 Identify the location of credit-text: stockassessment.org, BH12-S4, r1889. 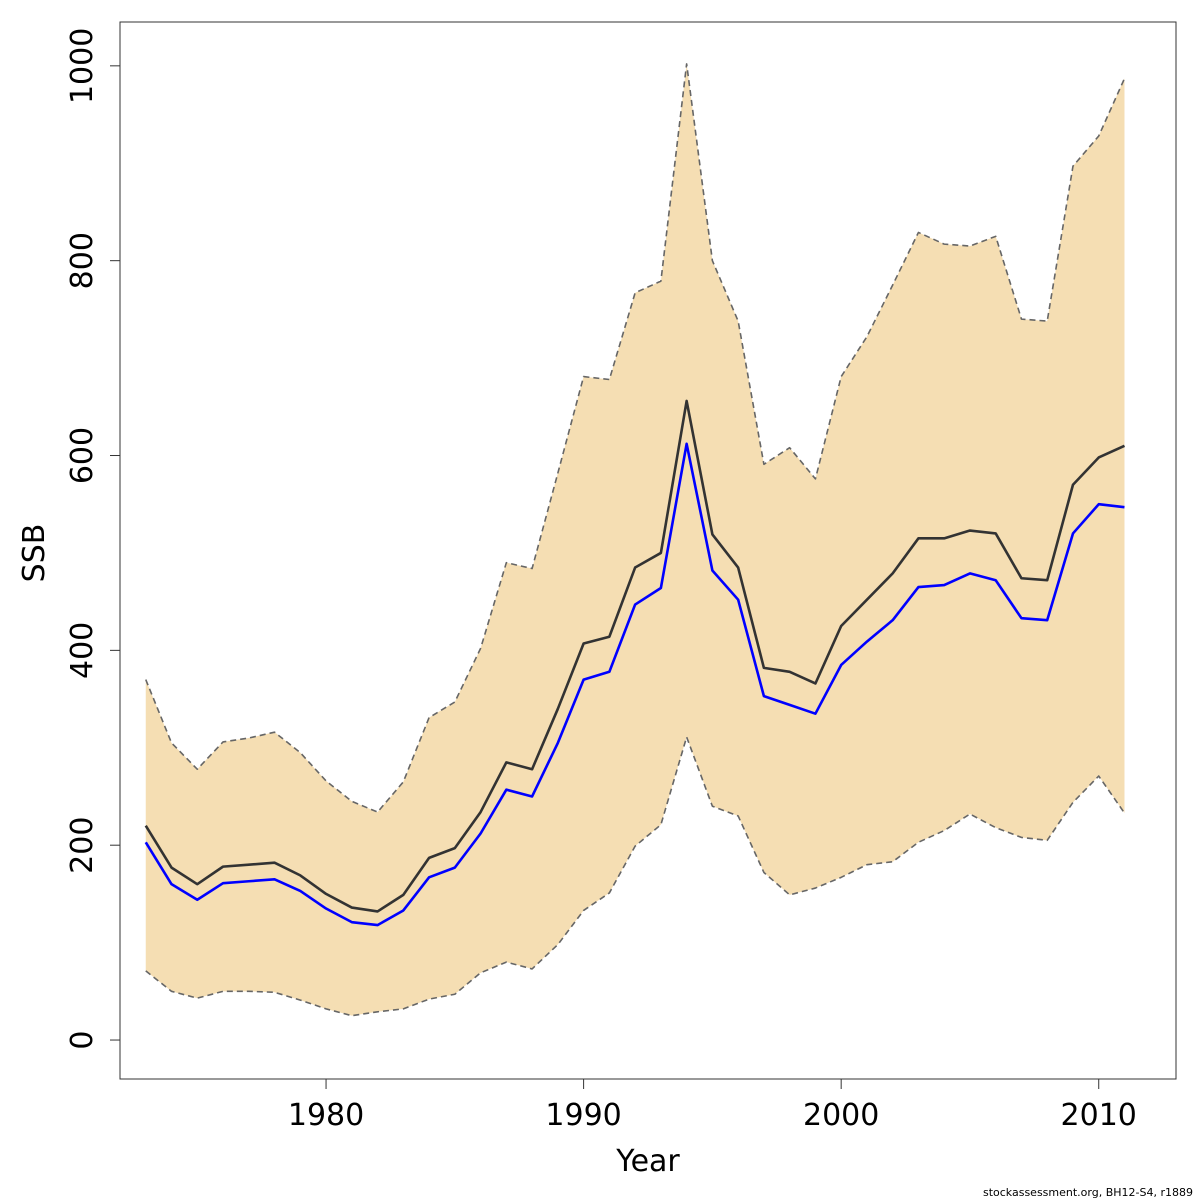
(1088, 1192).